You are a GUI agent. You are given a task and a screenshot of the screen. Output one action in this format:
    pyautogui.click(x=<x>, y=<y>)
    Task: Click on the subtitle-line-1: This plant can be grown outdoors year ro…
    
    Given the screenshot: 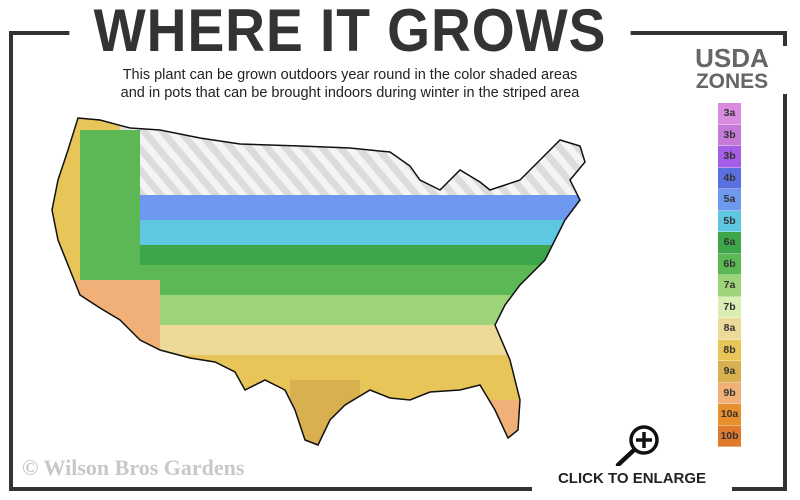 What is the action you would take?
    pyautogui.click(x=350, y=75)
    